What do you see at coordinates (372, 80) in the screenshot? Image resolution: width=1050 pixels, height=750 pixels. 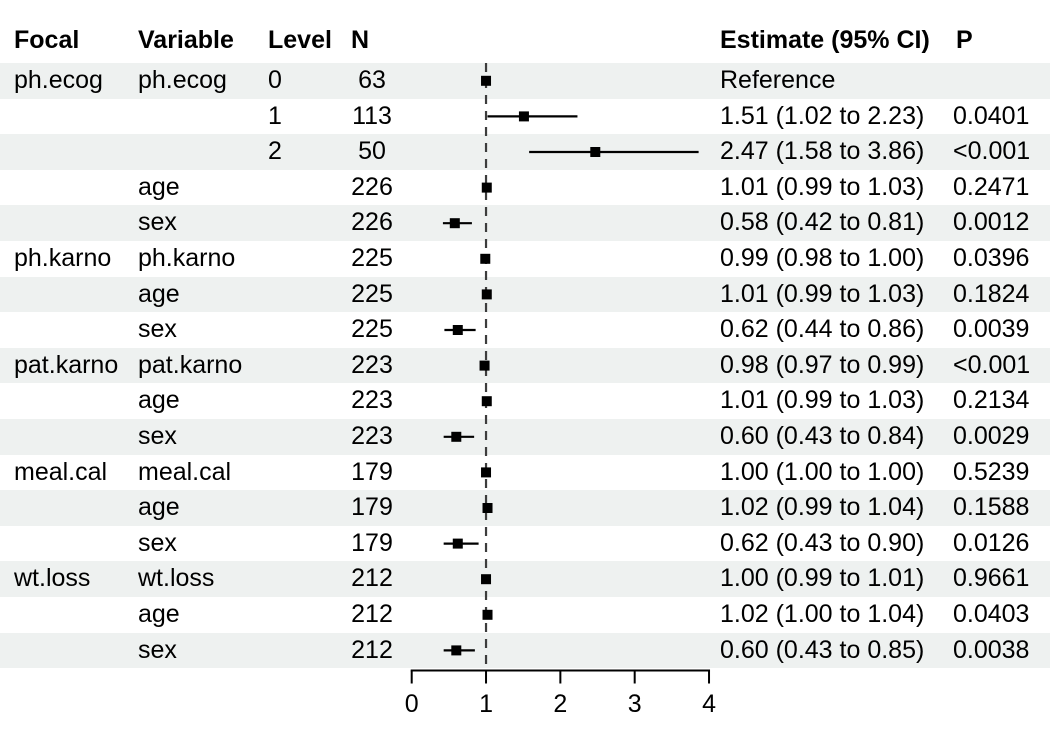 I see `cell-n: 63` at bounding box center [372, 80].